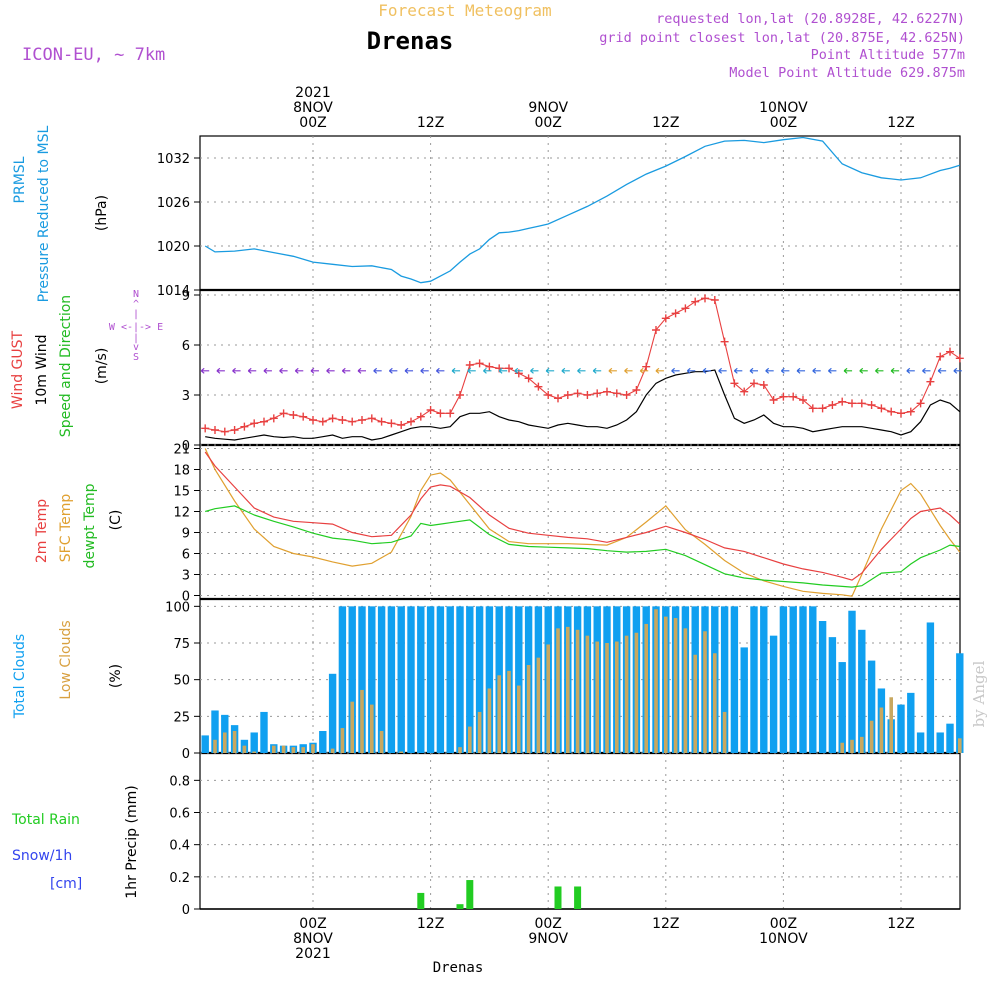 The height and width of the screenshot is (1000, 1000). Describe the element at coordinates (66, 528) in the screenshot. I see `sfc-label: SFC Temp` at that location.